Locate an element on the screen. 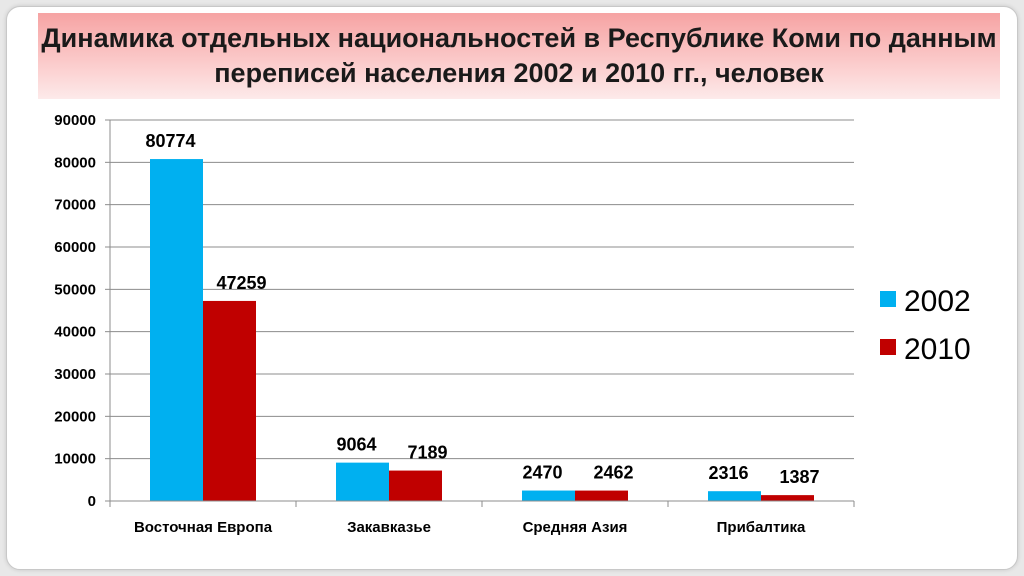 This screenshot has width=1024, height=576. data-label: 2470 is located at coordinates (542, 473).